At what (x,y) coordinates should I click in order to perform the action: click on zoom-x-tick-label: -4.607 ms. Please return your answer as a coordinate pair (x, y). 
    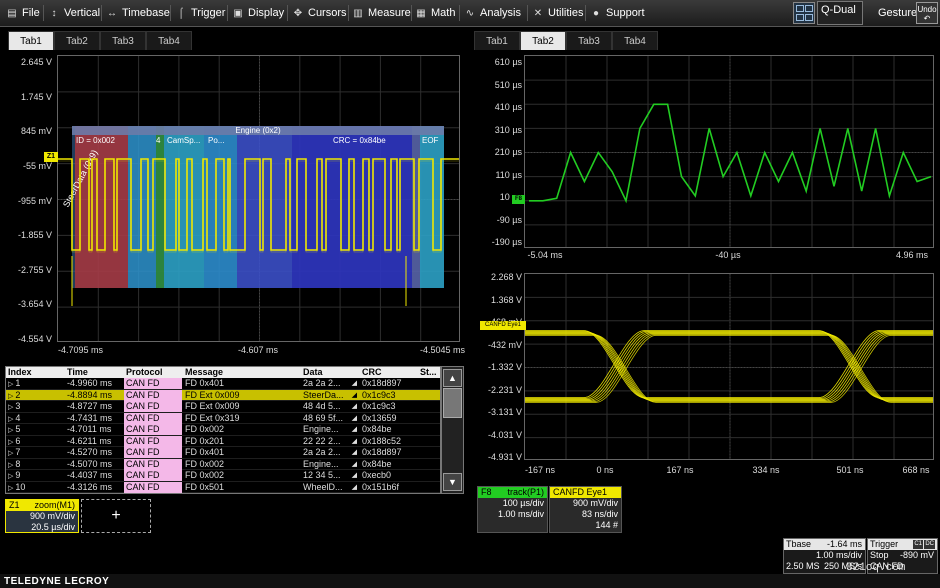
    Looking at the image, I should click on (258, 350).